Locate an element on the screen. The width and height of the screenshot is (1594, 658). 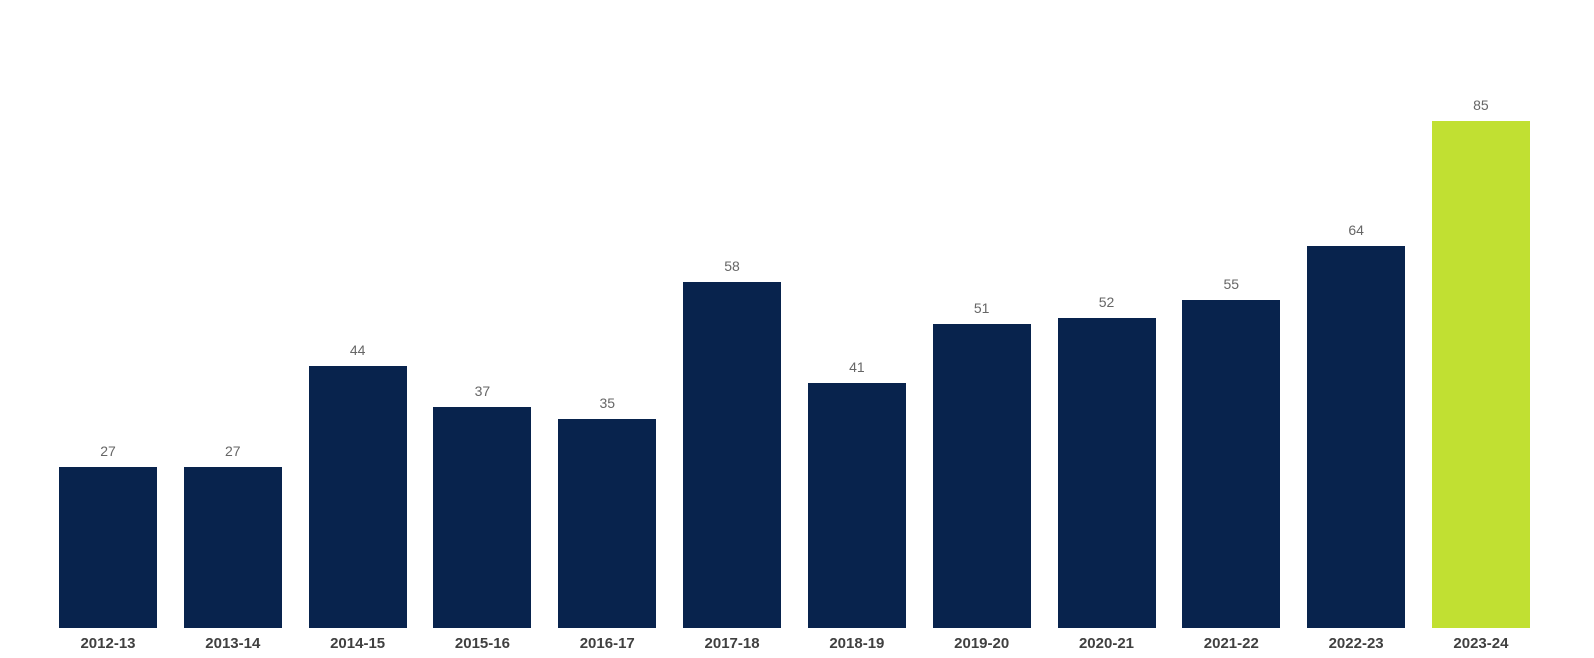
bar-group: 44 2014-15 is located at coordinates (357, 500).